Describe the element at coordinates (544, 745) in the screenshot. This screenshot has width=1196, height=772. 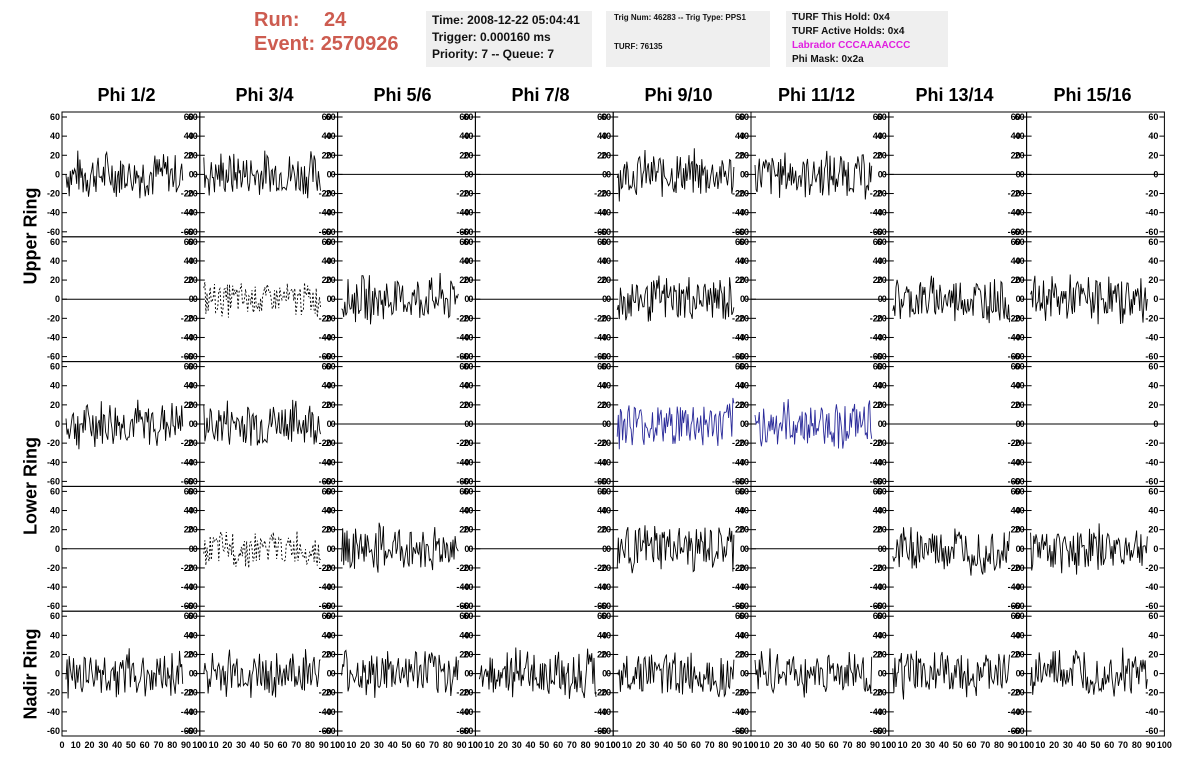
I see `x-tick-label: 50` at that location.